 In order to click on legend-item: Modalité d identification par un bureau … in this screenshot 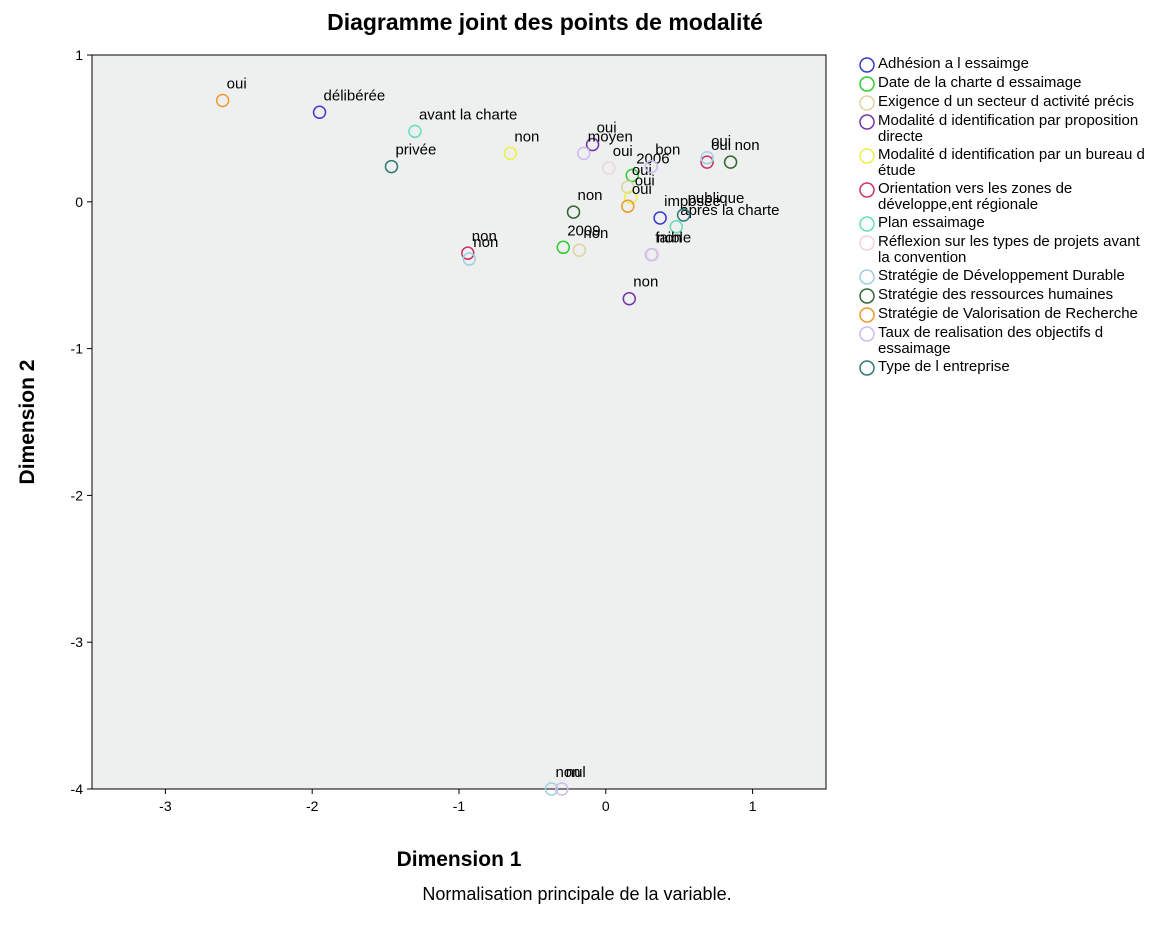, I will do `click(1003, 163)`.